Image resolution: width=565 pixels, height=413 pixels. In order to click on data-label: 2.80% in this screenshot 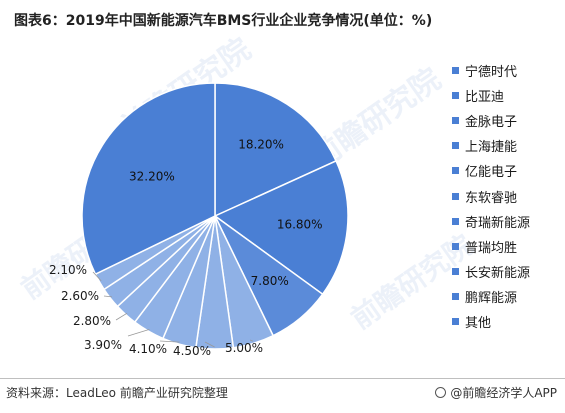, I will do `click(92, 321)`.